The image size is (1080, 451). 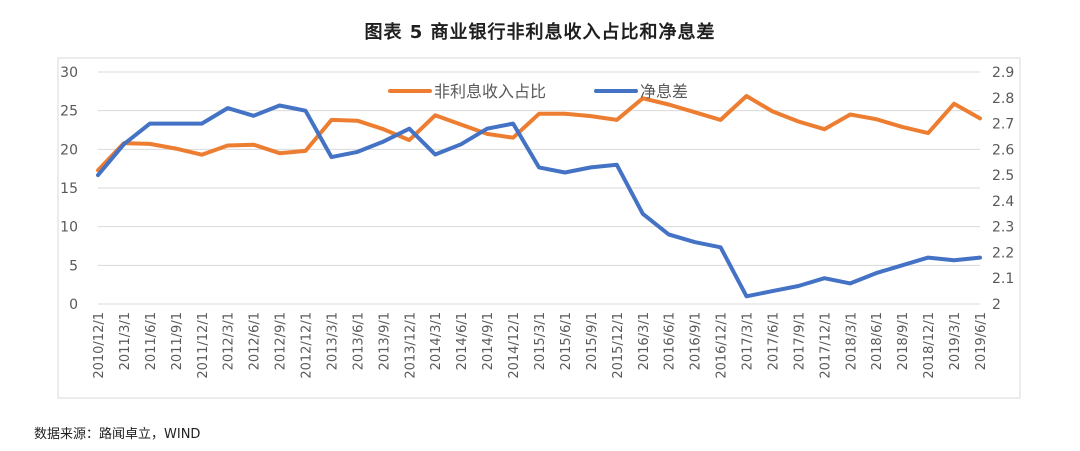 I want to click on x-tick-label: 2015/6/1, so click(x=566, y=341).